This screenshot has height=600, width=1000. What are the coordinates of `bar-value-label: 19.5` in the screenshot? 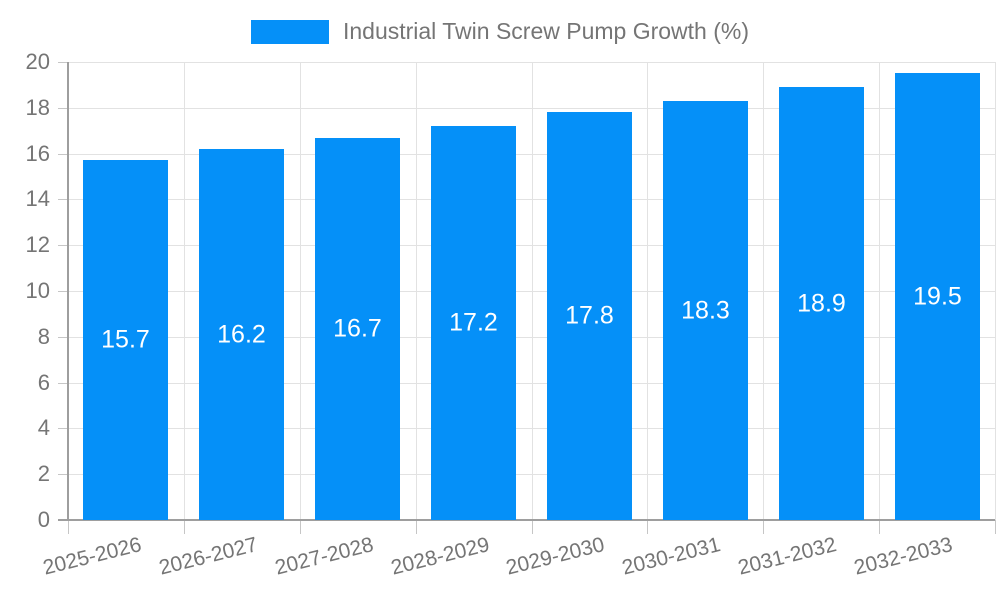 It's located at (937, 296).